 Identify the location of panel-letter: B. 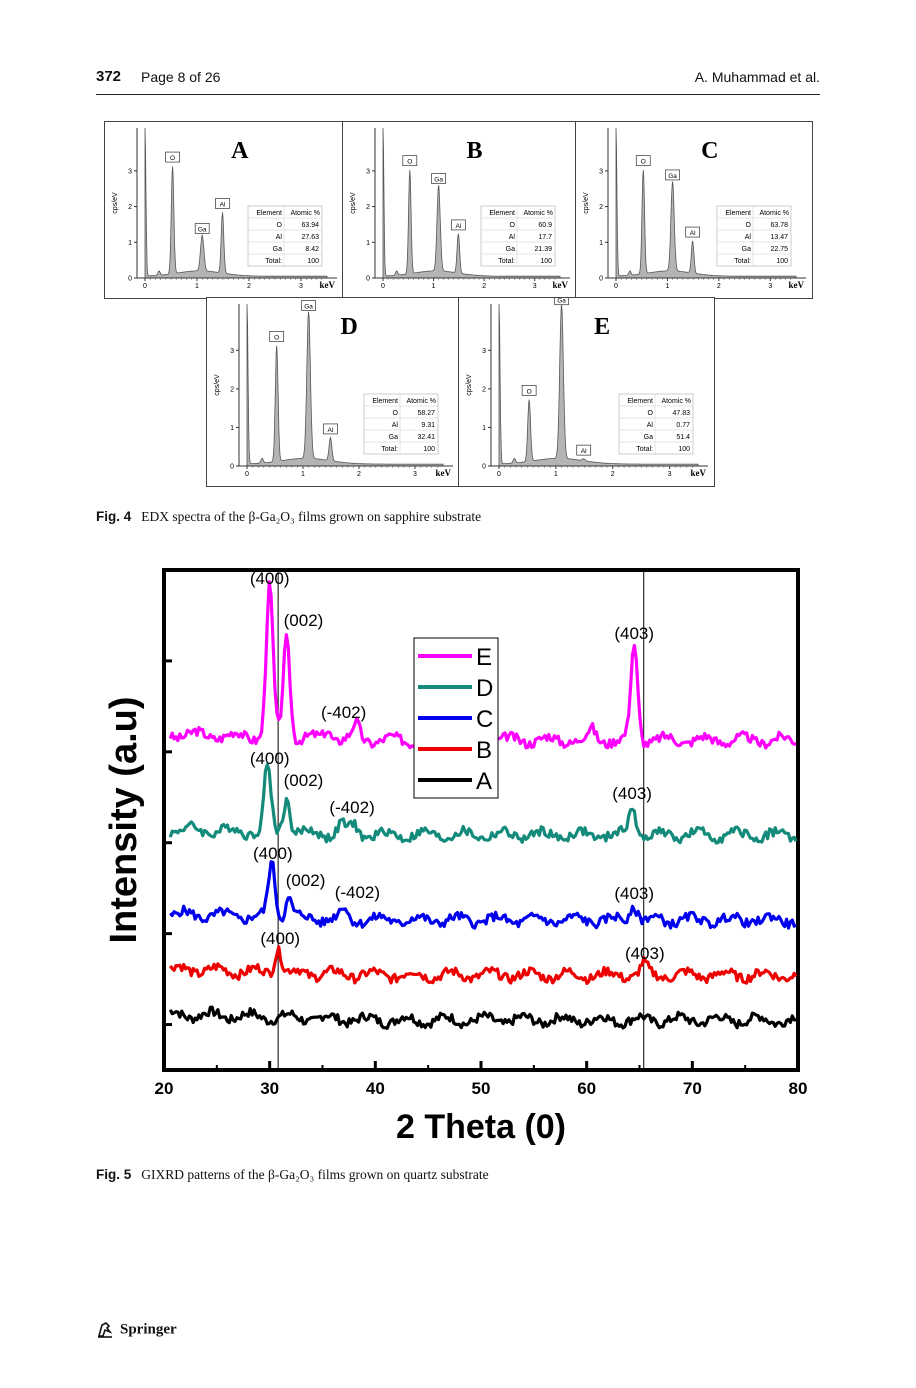
(474, 151).